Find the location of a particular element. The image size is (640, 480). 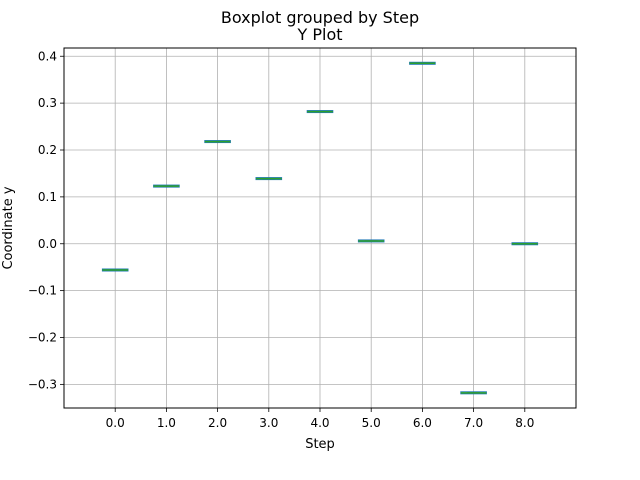

y-tick-label: 0.1 is located at coordinates (47, 197).